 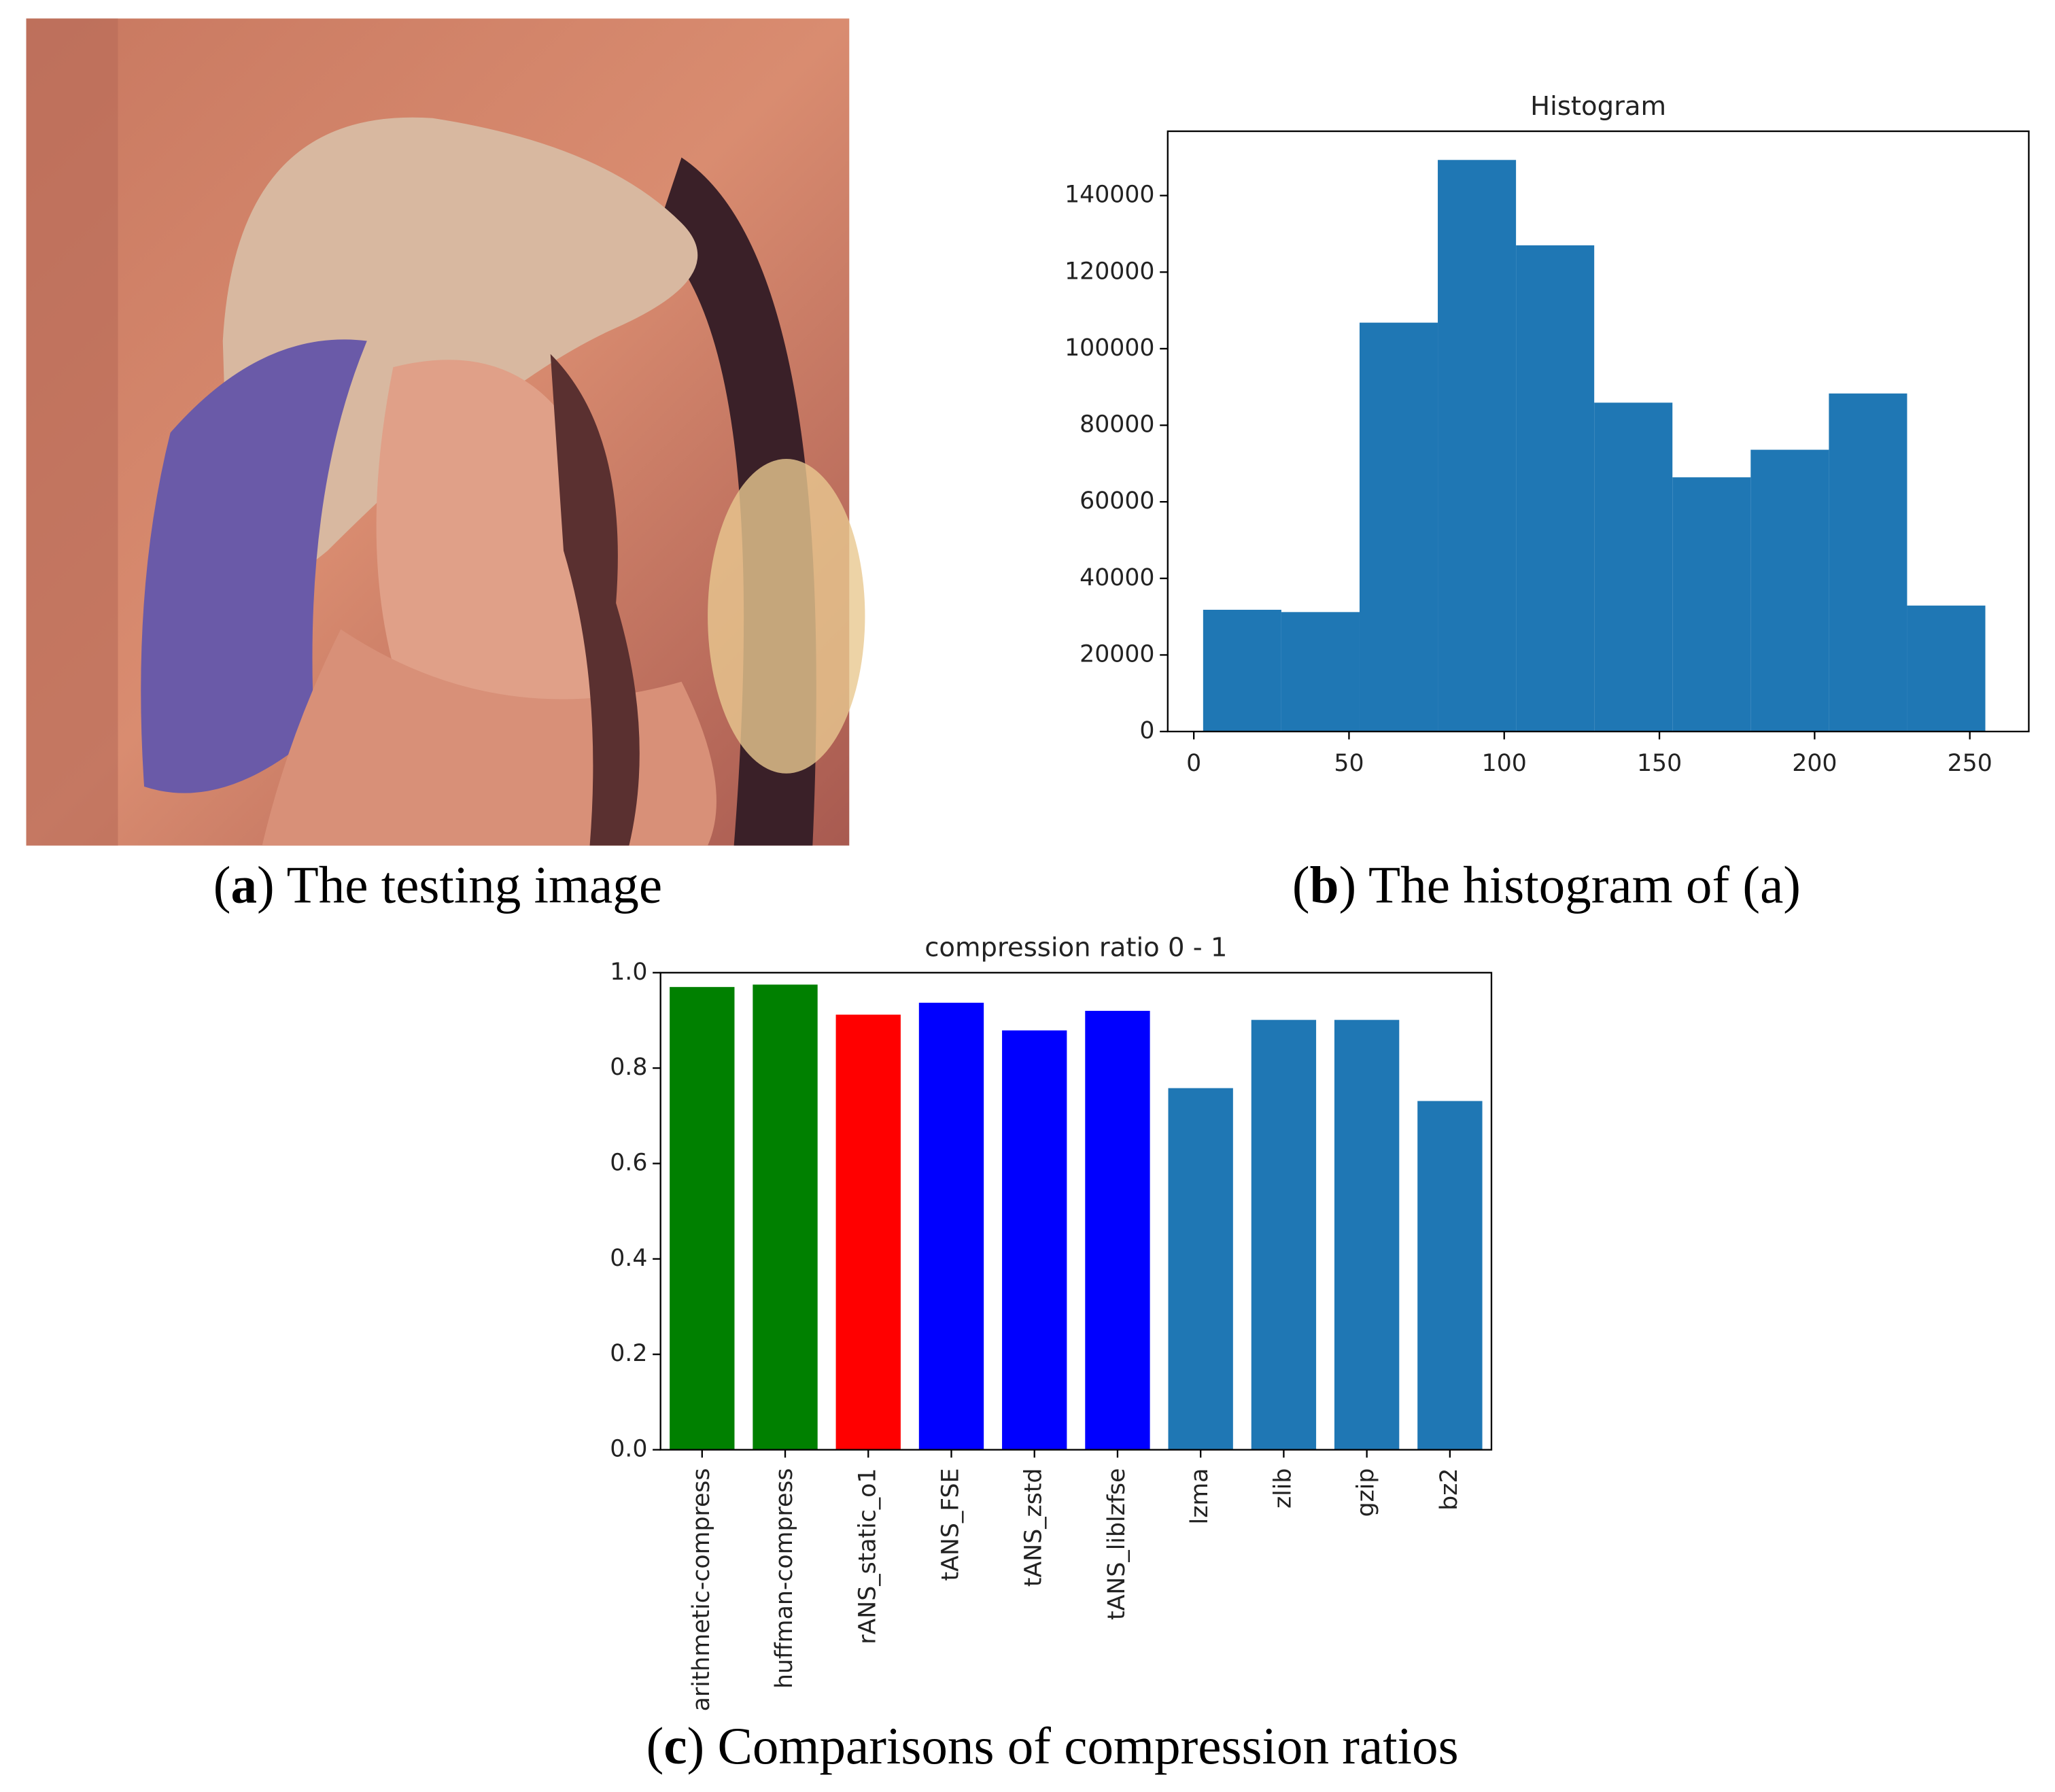 What do you see at coordinates (628, 1449) in the screenshot?
I see `y-tick-label: 0.0` at bounding box center [628, 1449].